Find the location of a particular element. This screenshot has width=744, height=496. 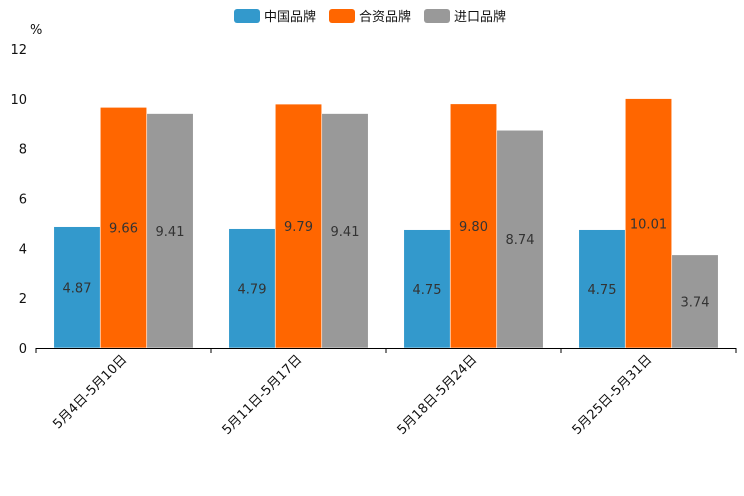

y-tick-label: 12 is located at coordinates (18, 50).